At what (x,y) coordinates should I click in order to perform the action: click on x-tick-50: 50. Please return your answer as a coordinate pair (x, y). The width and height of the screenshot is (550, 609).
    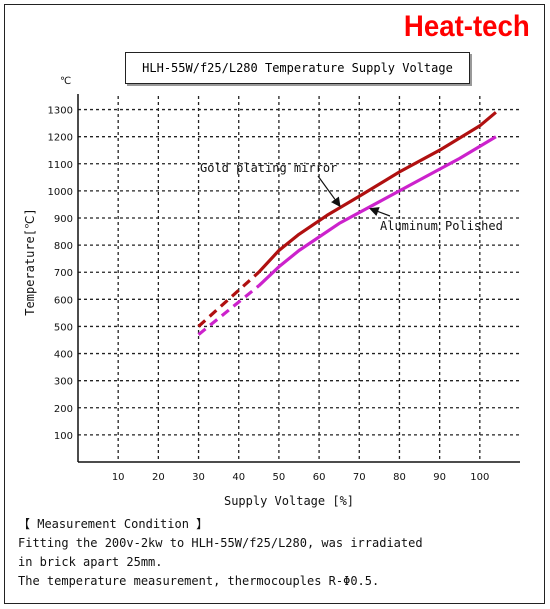
    Looking at the image, I should click on (279, 477).